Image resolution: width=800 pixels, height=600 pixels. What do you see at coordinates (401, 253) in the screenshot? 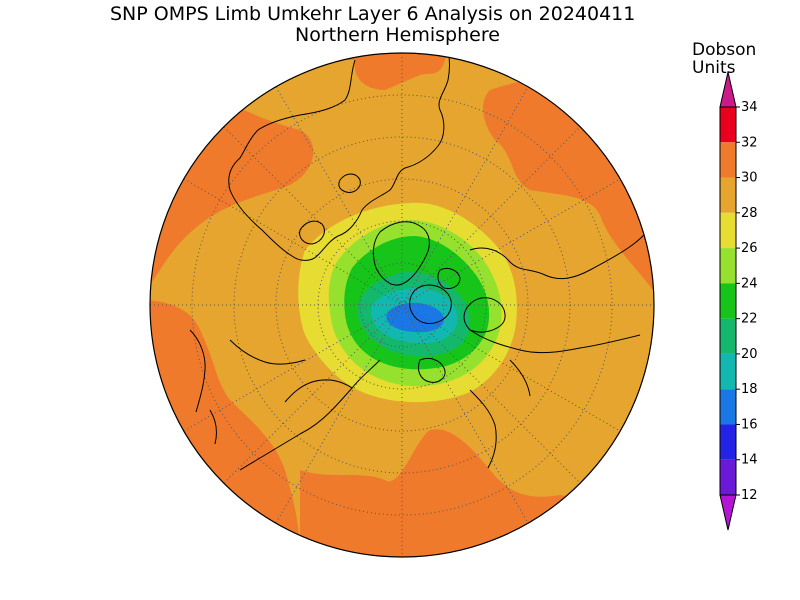
I see `coastline-greenland` at bounding box center [401, 253].